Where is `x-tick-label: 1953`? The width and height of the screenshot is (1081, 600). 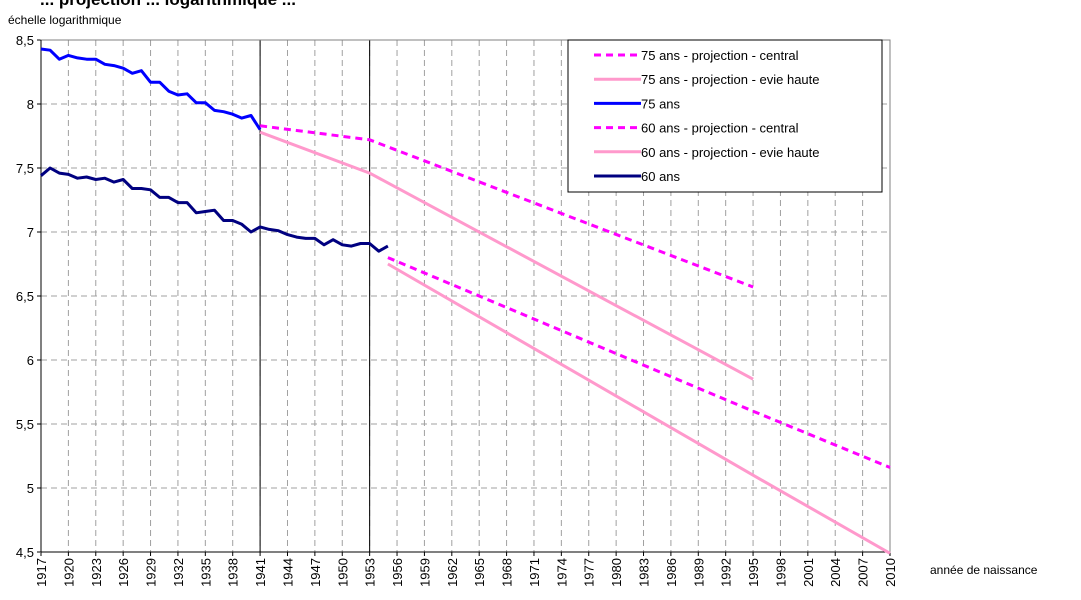 x-tick-label: 1953 is located at coordinates (370, 572).